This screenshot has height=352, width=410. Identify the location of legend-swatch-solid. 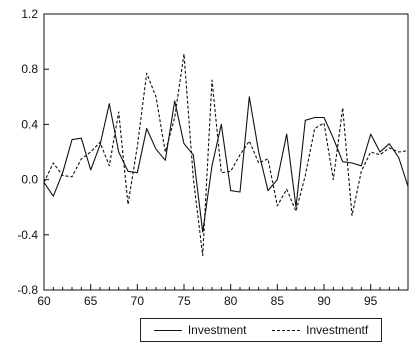
(167, 330).